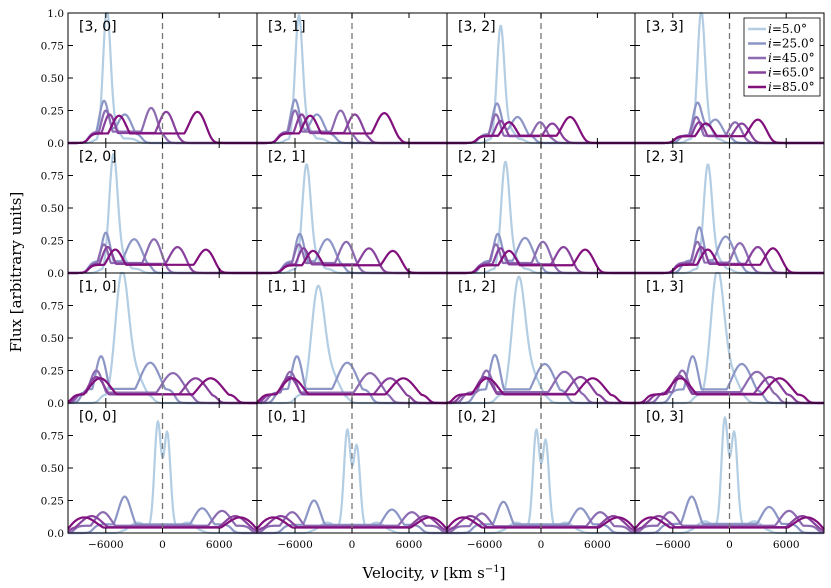 This screenshot has width=831, height=588. I want to click on panel-label: [3, 1], so click(287, 27).